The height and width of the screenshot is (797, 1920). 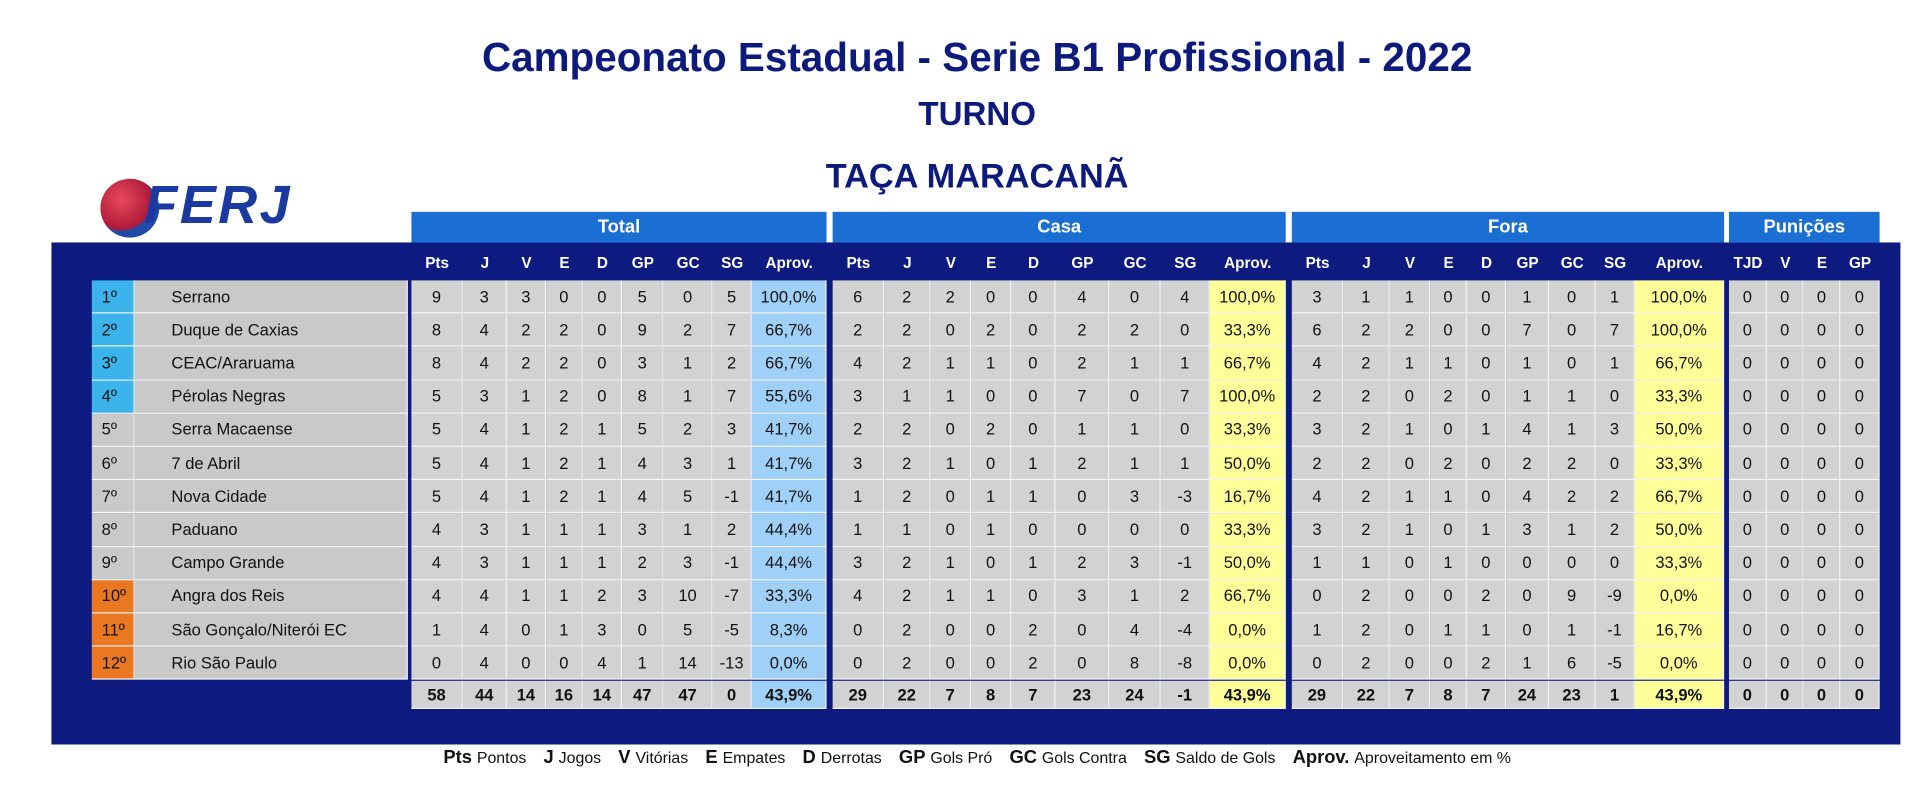 What do you see at coordinates (1033, 263) in the screenshot?
I see `column-header: D` at bounding box center [1033, 263].